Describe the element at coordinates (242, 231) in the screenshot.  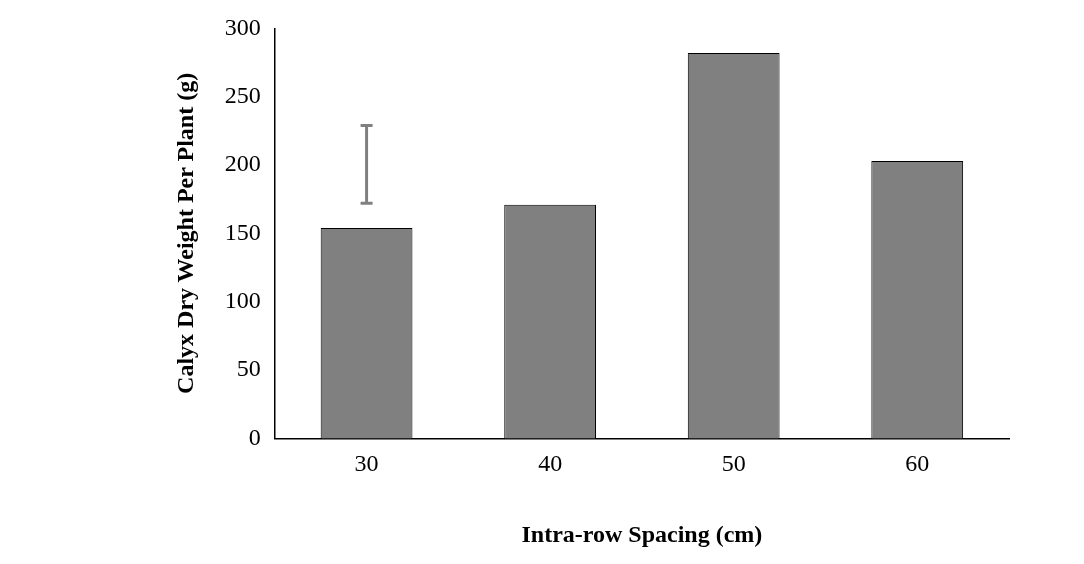
I see `y-tick-label: 150` at that location.